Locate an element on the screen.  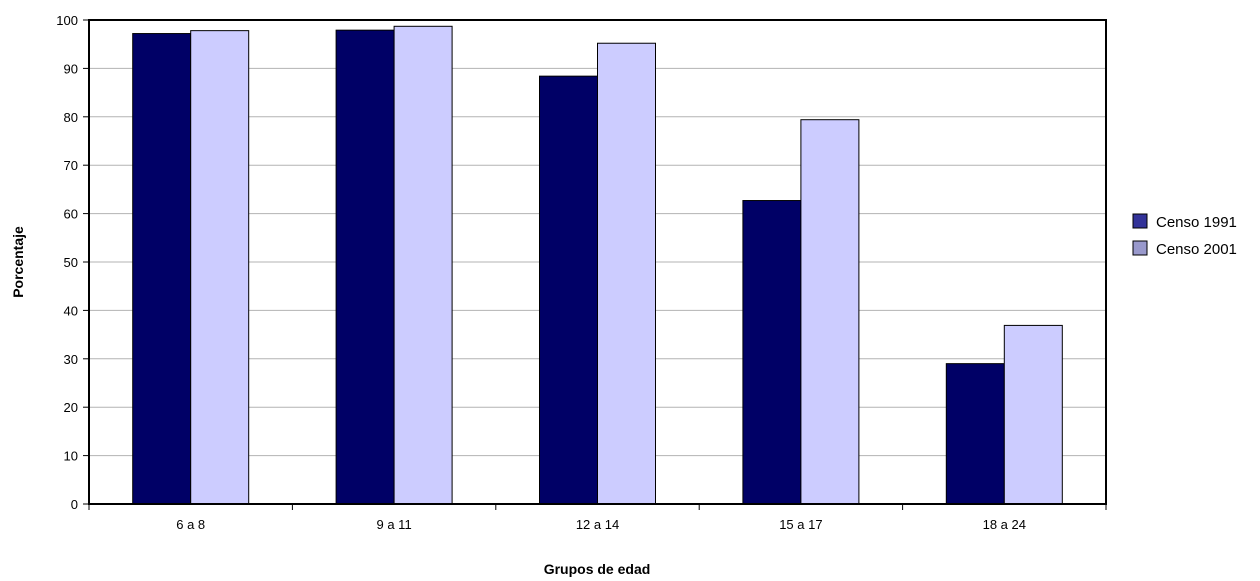
legend-label: Censo 2001 is located at coordinates (1196, 249).